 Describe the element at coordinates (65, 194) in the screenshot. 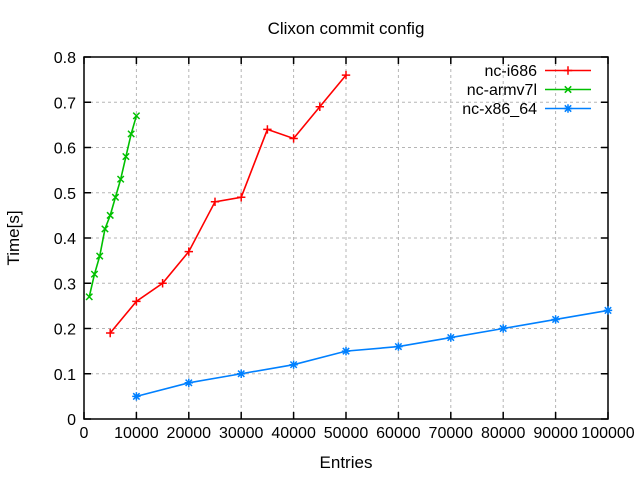

I see `y-tick-label: 0.5` at that location.